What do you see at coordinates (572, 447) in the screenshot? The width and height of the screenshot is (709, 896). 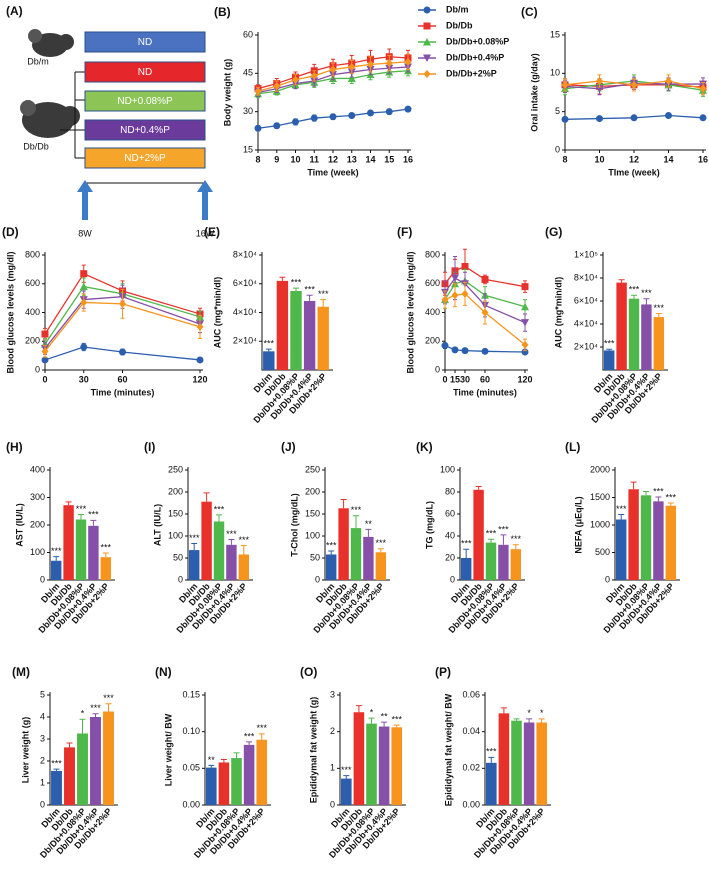 I see `panel-label: (L)` at bounding box center [572, 447].